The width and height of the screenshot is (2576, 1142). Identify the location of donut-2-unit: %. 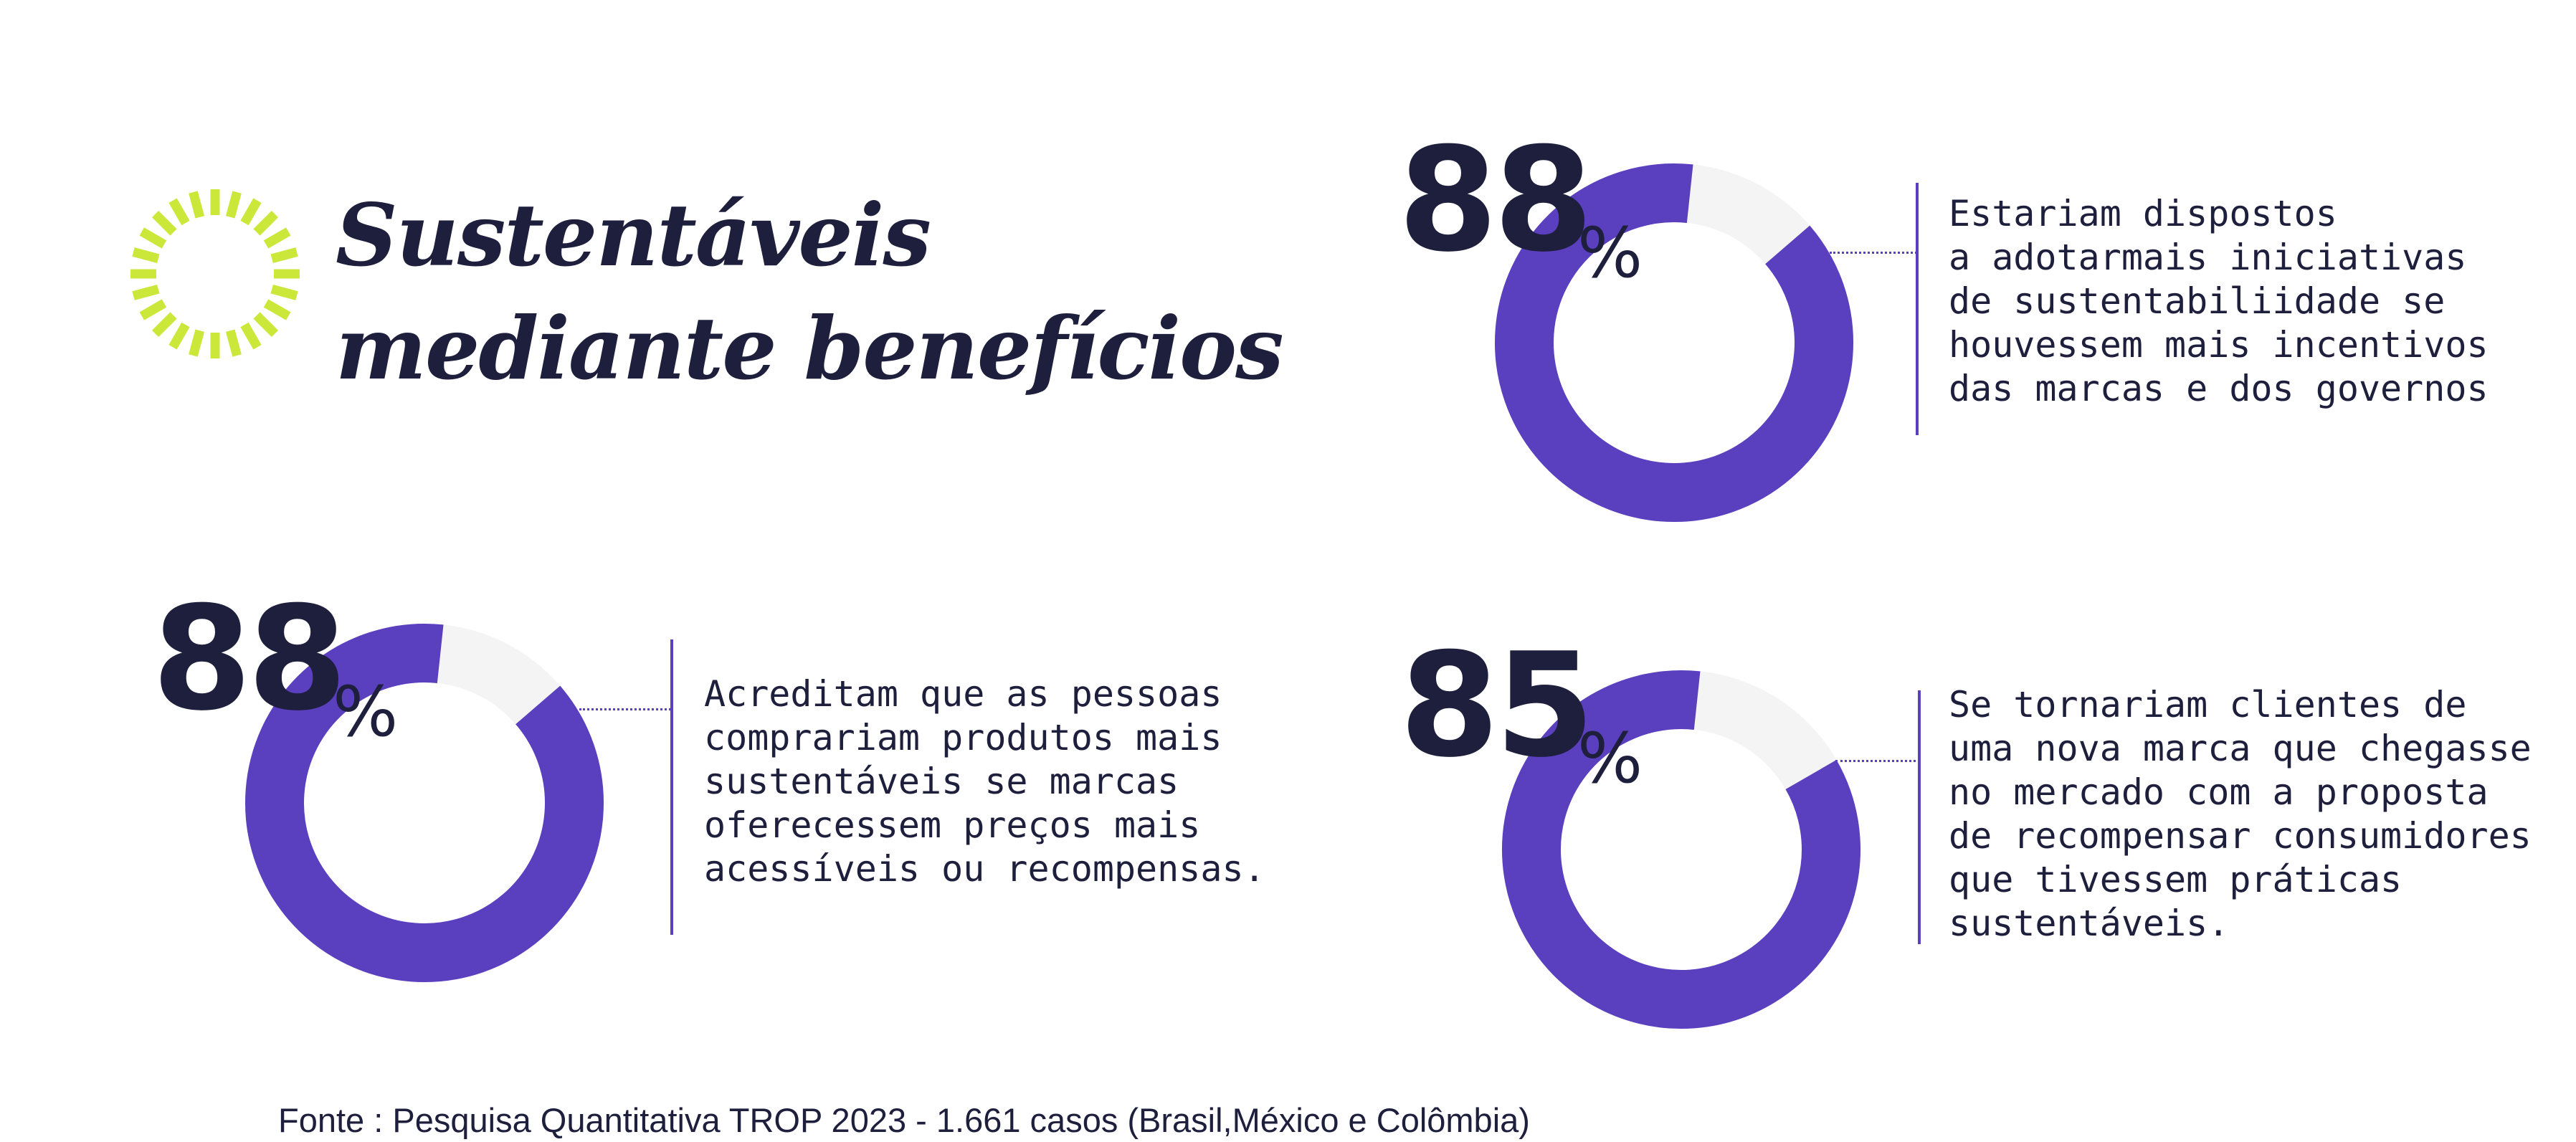
(366, 712).